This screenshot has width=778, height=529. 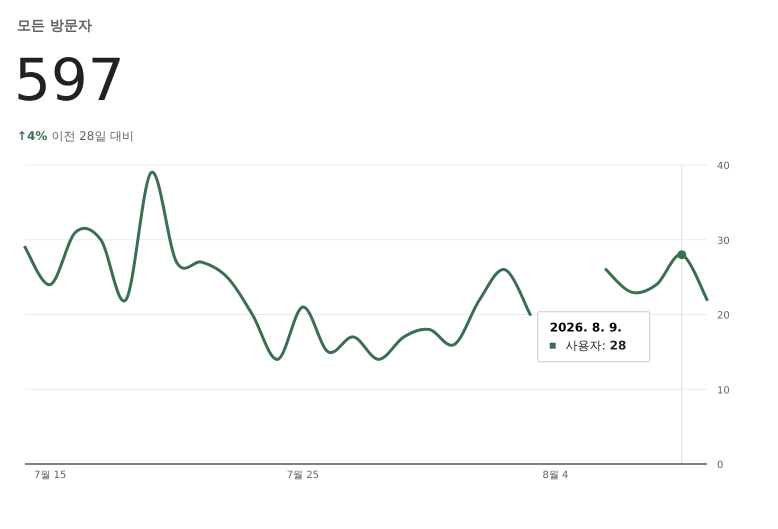 What do you see at coordinates (54, 26) in the screenshot?
I see `chart-title: 모든 방문자` at bounding box center [54, 26].